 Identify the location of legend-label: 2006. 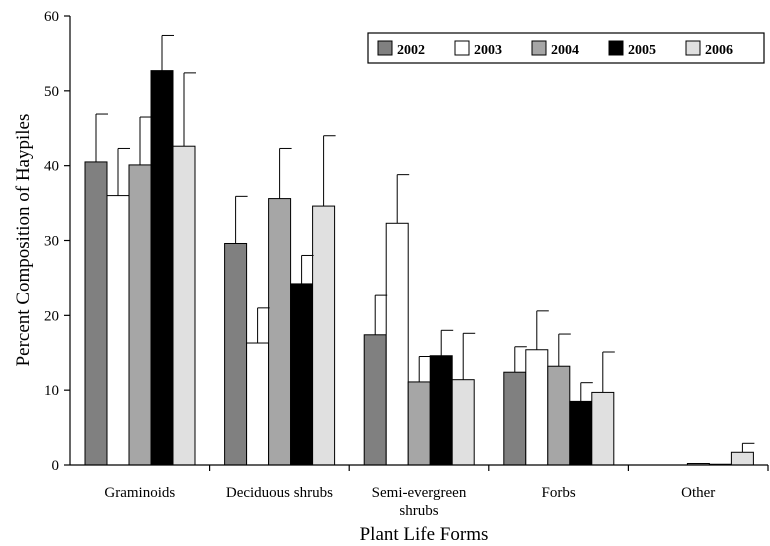
(719, 50).